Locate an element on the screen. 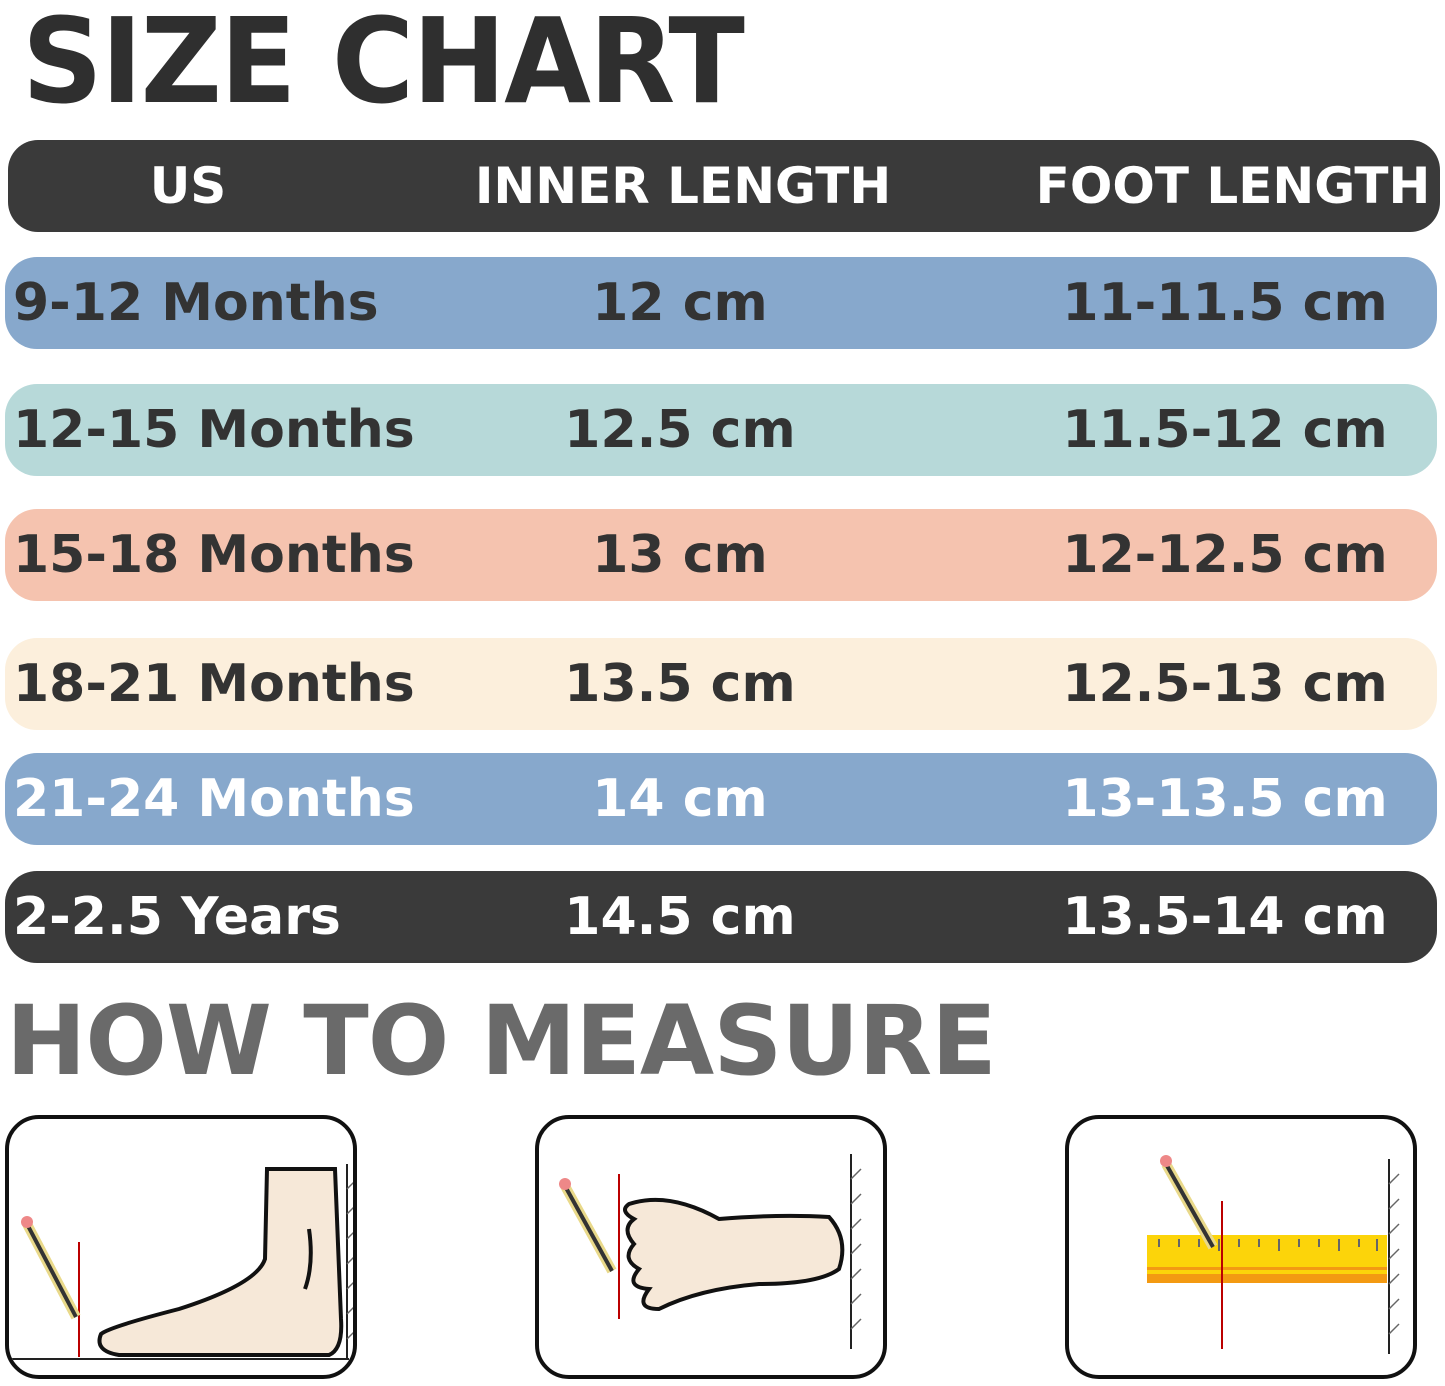 This screenshot has width=1445, height=1386. table-row: 18-21 Months 13.5 cm 12.5-13 cm is located at coordinates (721, 684).